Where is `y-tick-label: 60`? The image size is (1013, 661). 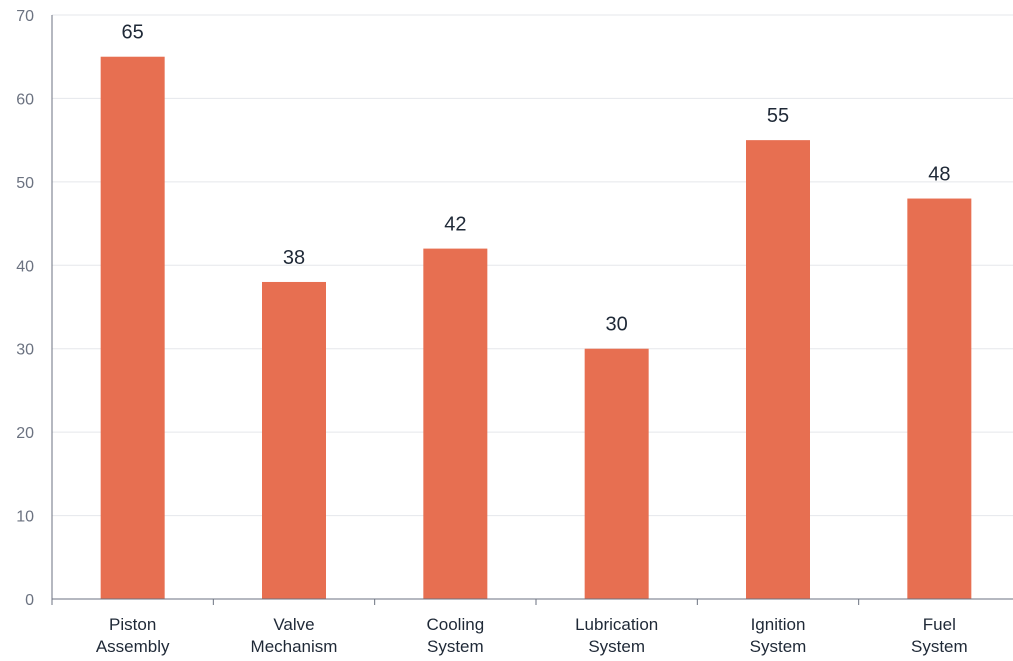 y-tick-label: 60 is located at coordinates (25, 99).